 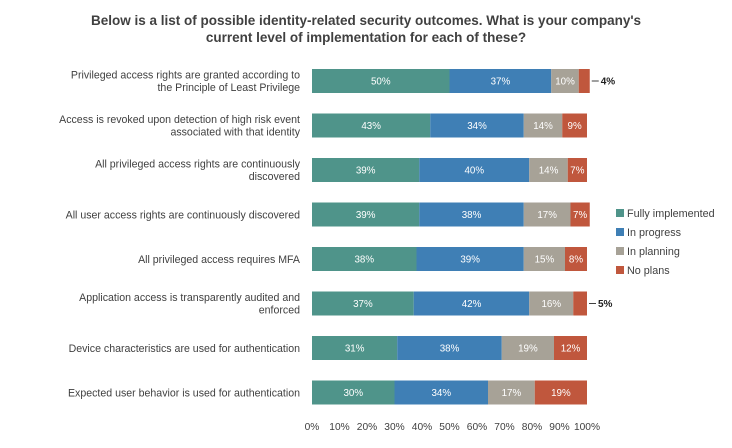 I want to click on x-tick-label: 10%, so click(x=339, y=427).